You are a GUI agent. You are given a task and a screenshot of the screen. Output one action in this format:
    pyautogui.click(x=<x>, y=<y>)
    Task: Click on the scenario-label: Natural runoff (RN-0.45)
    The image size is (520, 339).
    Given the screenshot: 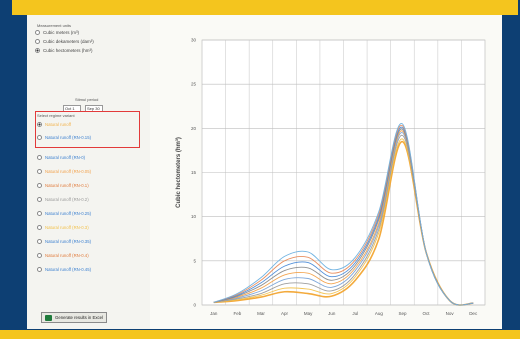 What is the action you would take?
    pyautogui.click(x=68, y=269)
    